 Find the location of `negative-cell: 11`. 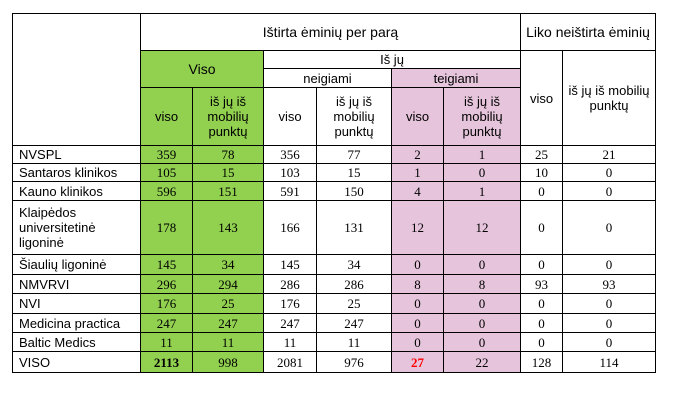

negative-cell: 11 is located at coordinates (290, 342).